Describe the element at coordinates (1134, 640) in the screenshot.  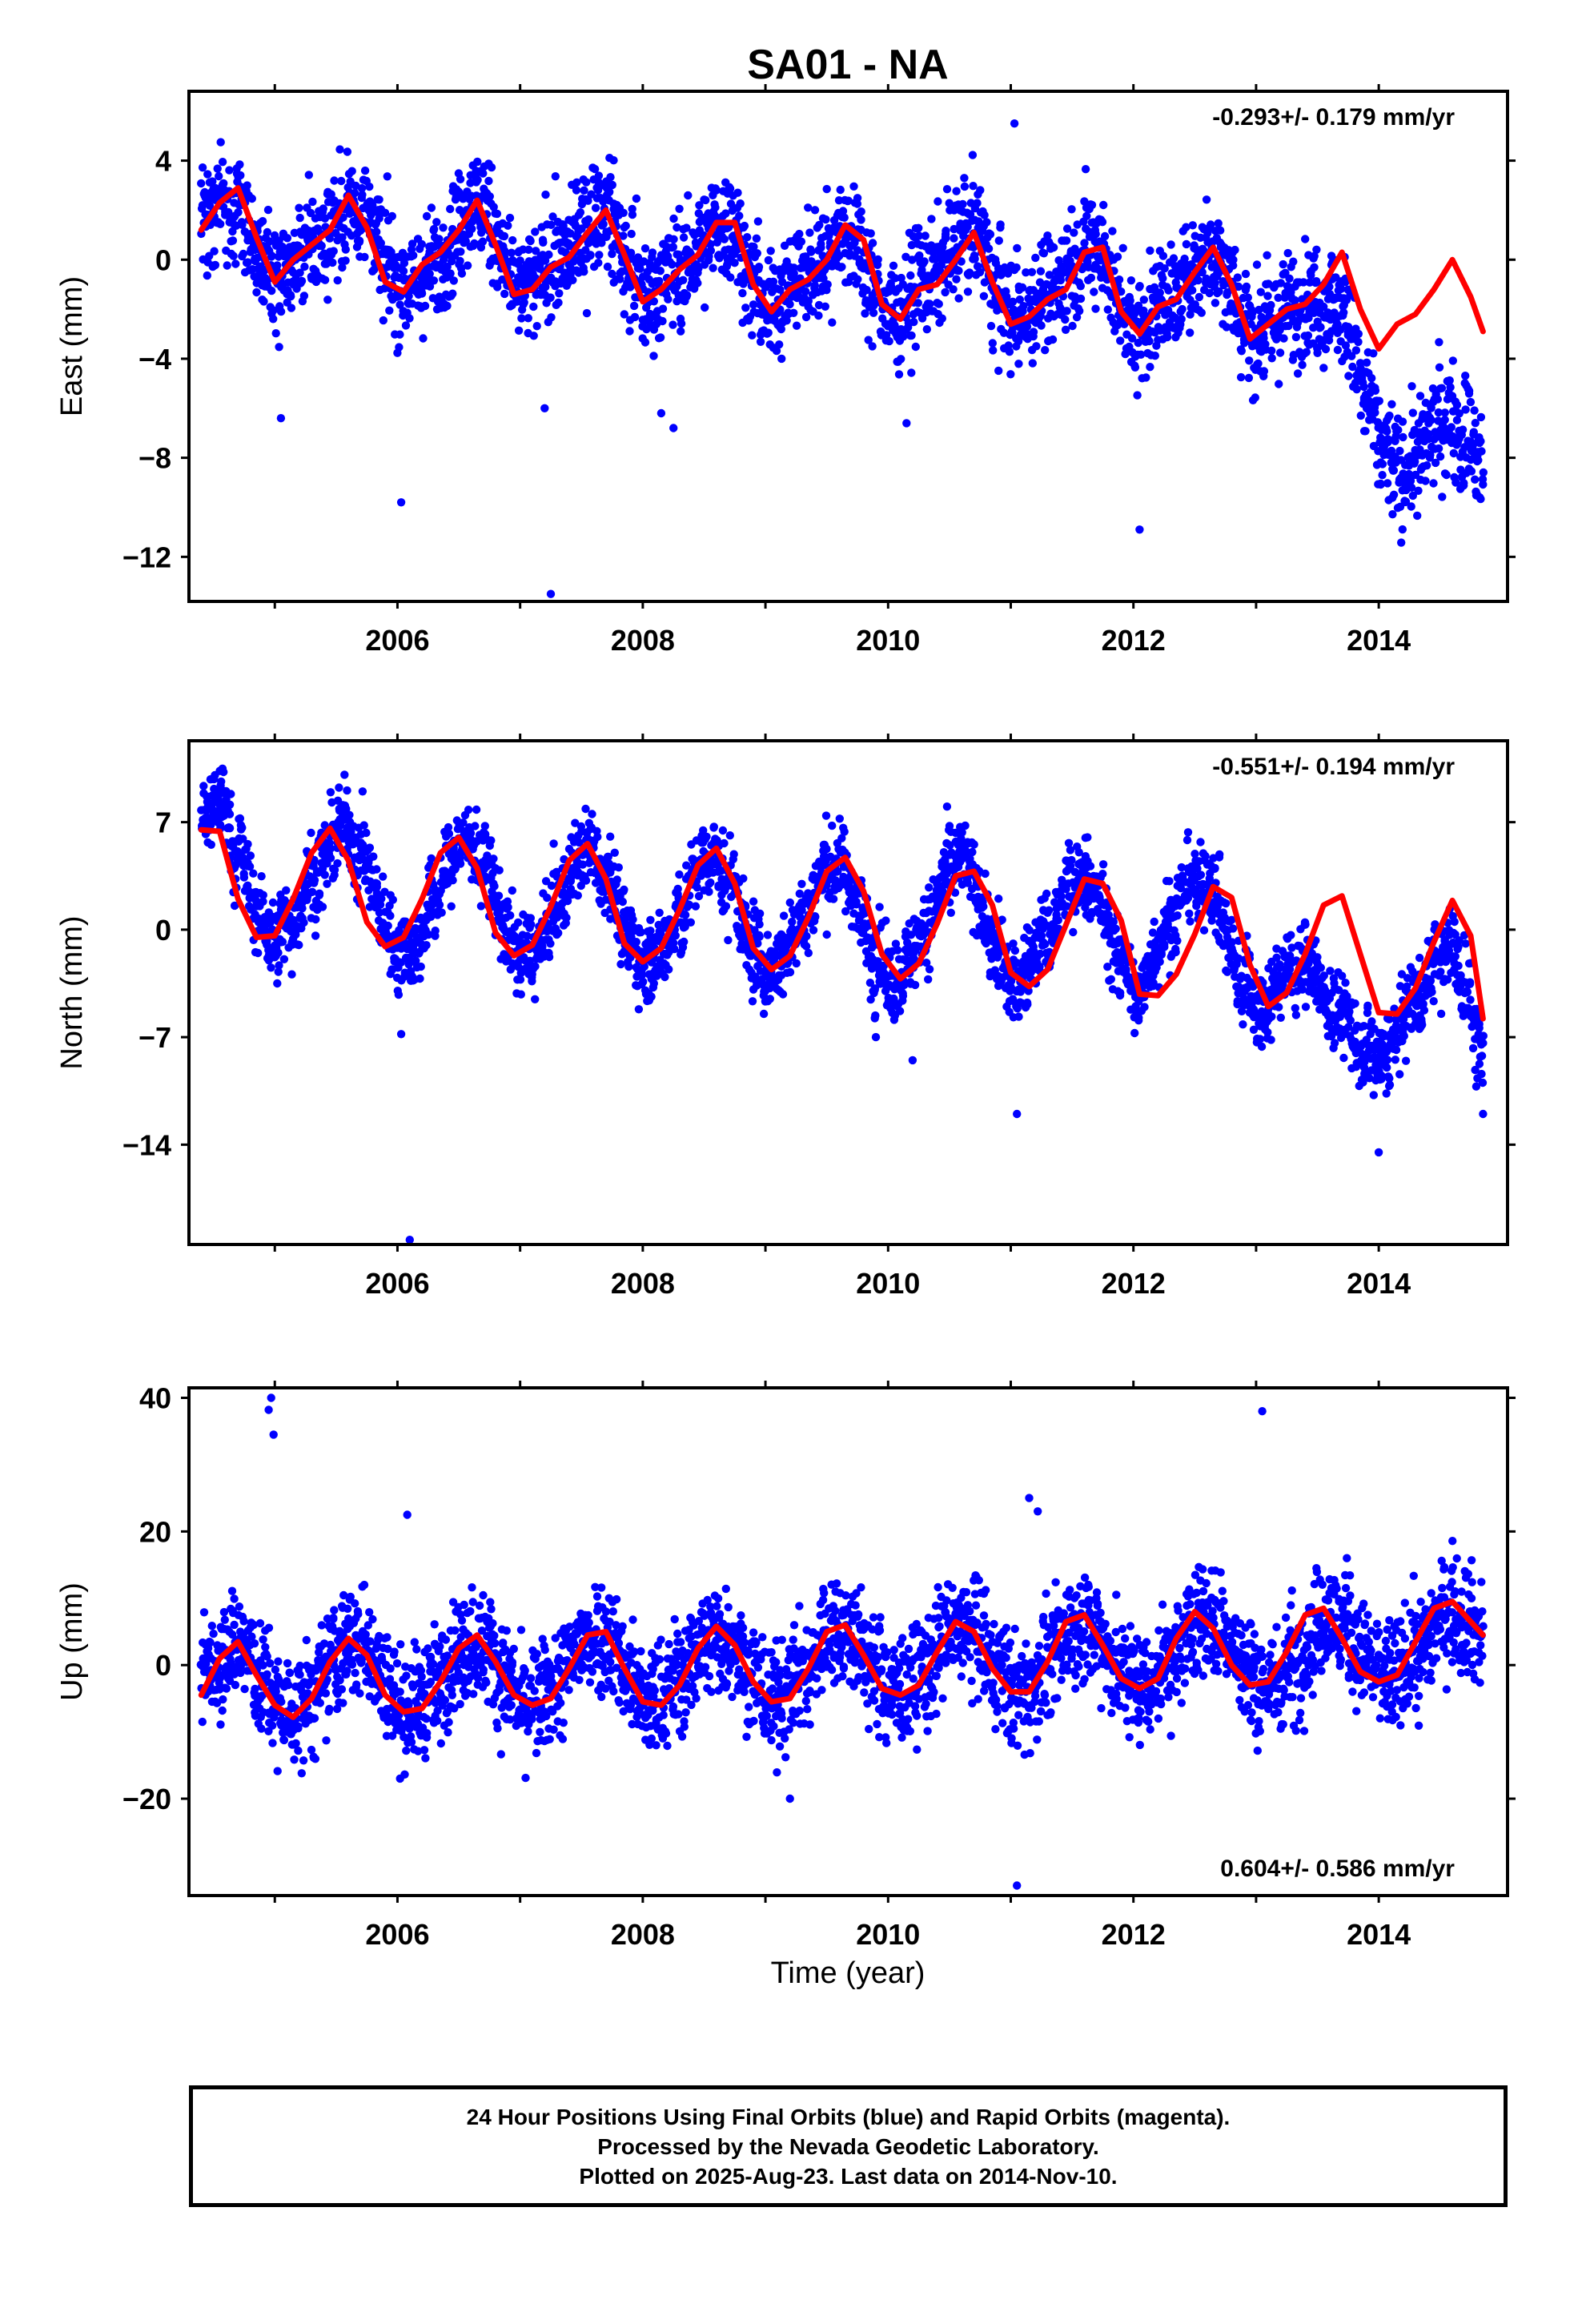
I see `x-tick-label: 2012` at that location.